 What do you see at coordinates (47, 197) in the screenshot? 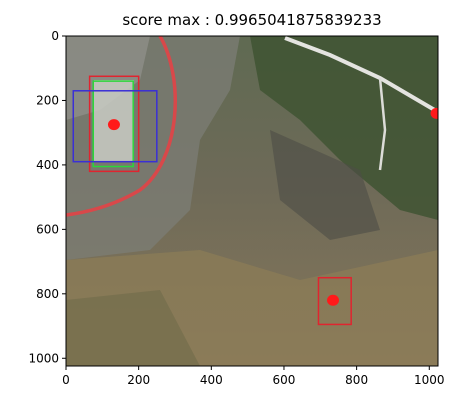
I see `y-axis: 0 200 400 600 800 1000` at bounding box center [47, 197].